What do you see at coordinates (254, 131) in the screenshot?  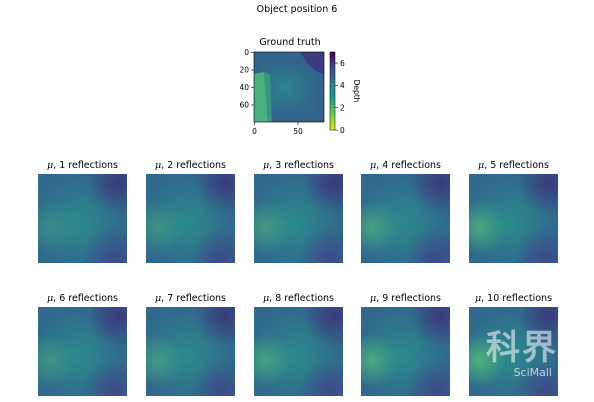 I see `gt-xtick-0: 0` at bounding box center [254, 131].